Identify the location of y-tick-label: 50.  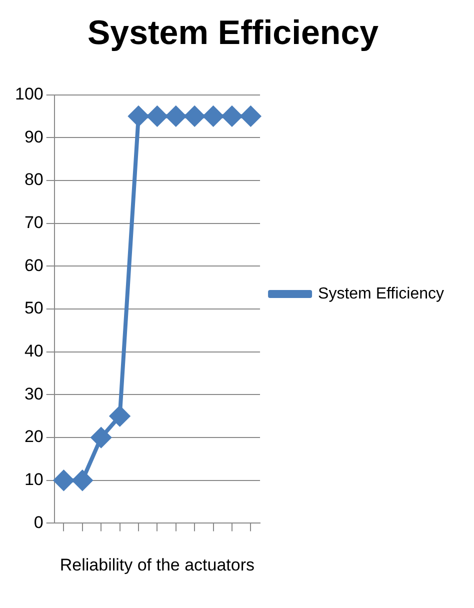
(34, 308).